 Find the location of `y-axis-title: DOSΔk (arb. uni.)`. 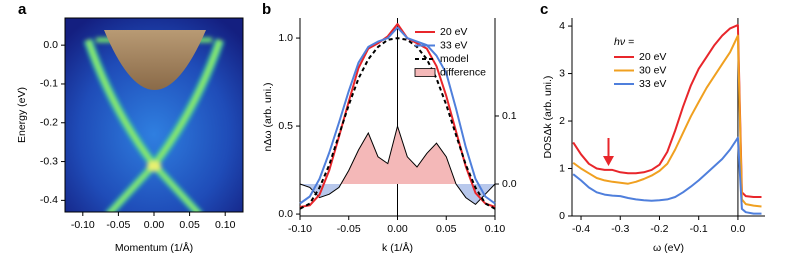

y-axis-title: DOSΔk (arb. uni.) is located at coordinates (548, 117).